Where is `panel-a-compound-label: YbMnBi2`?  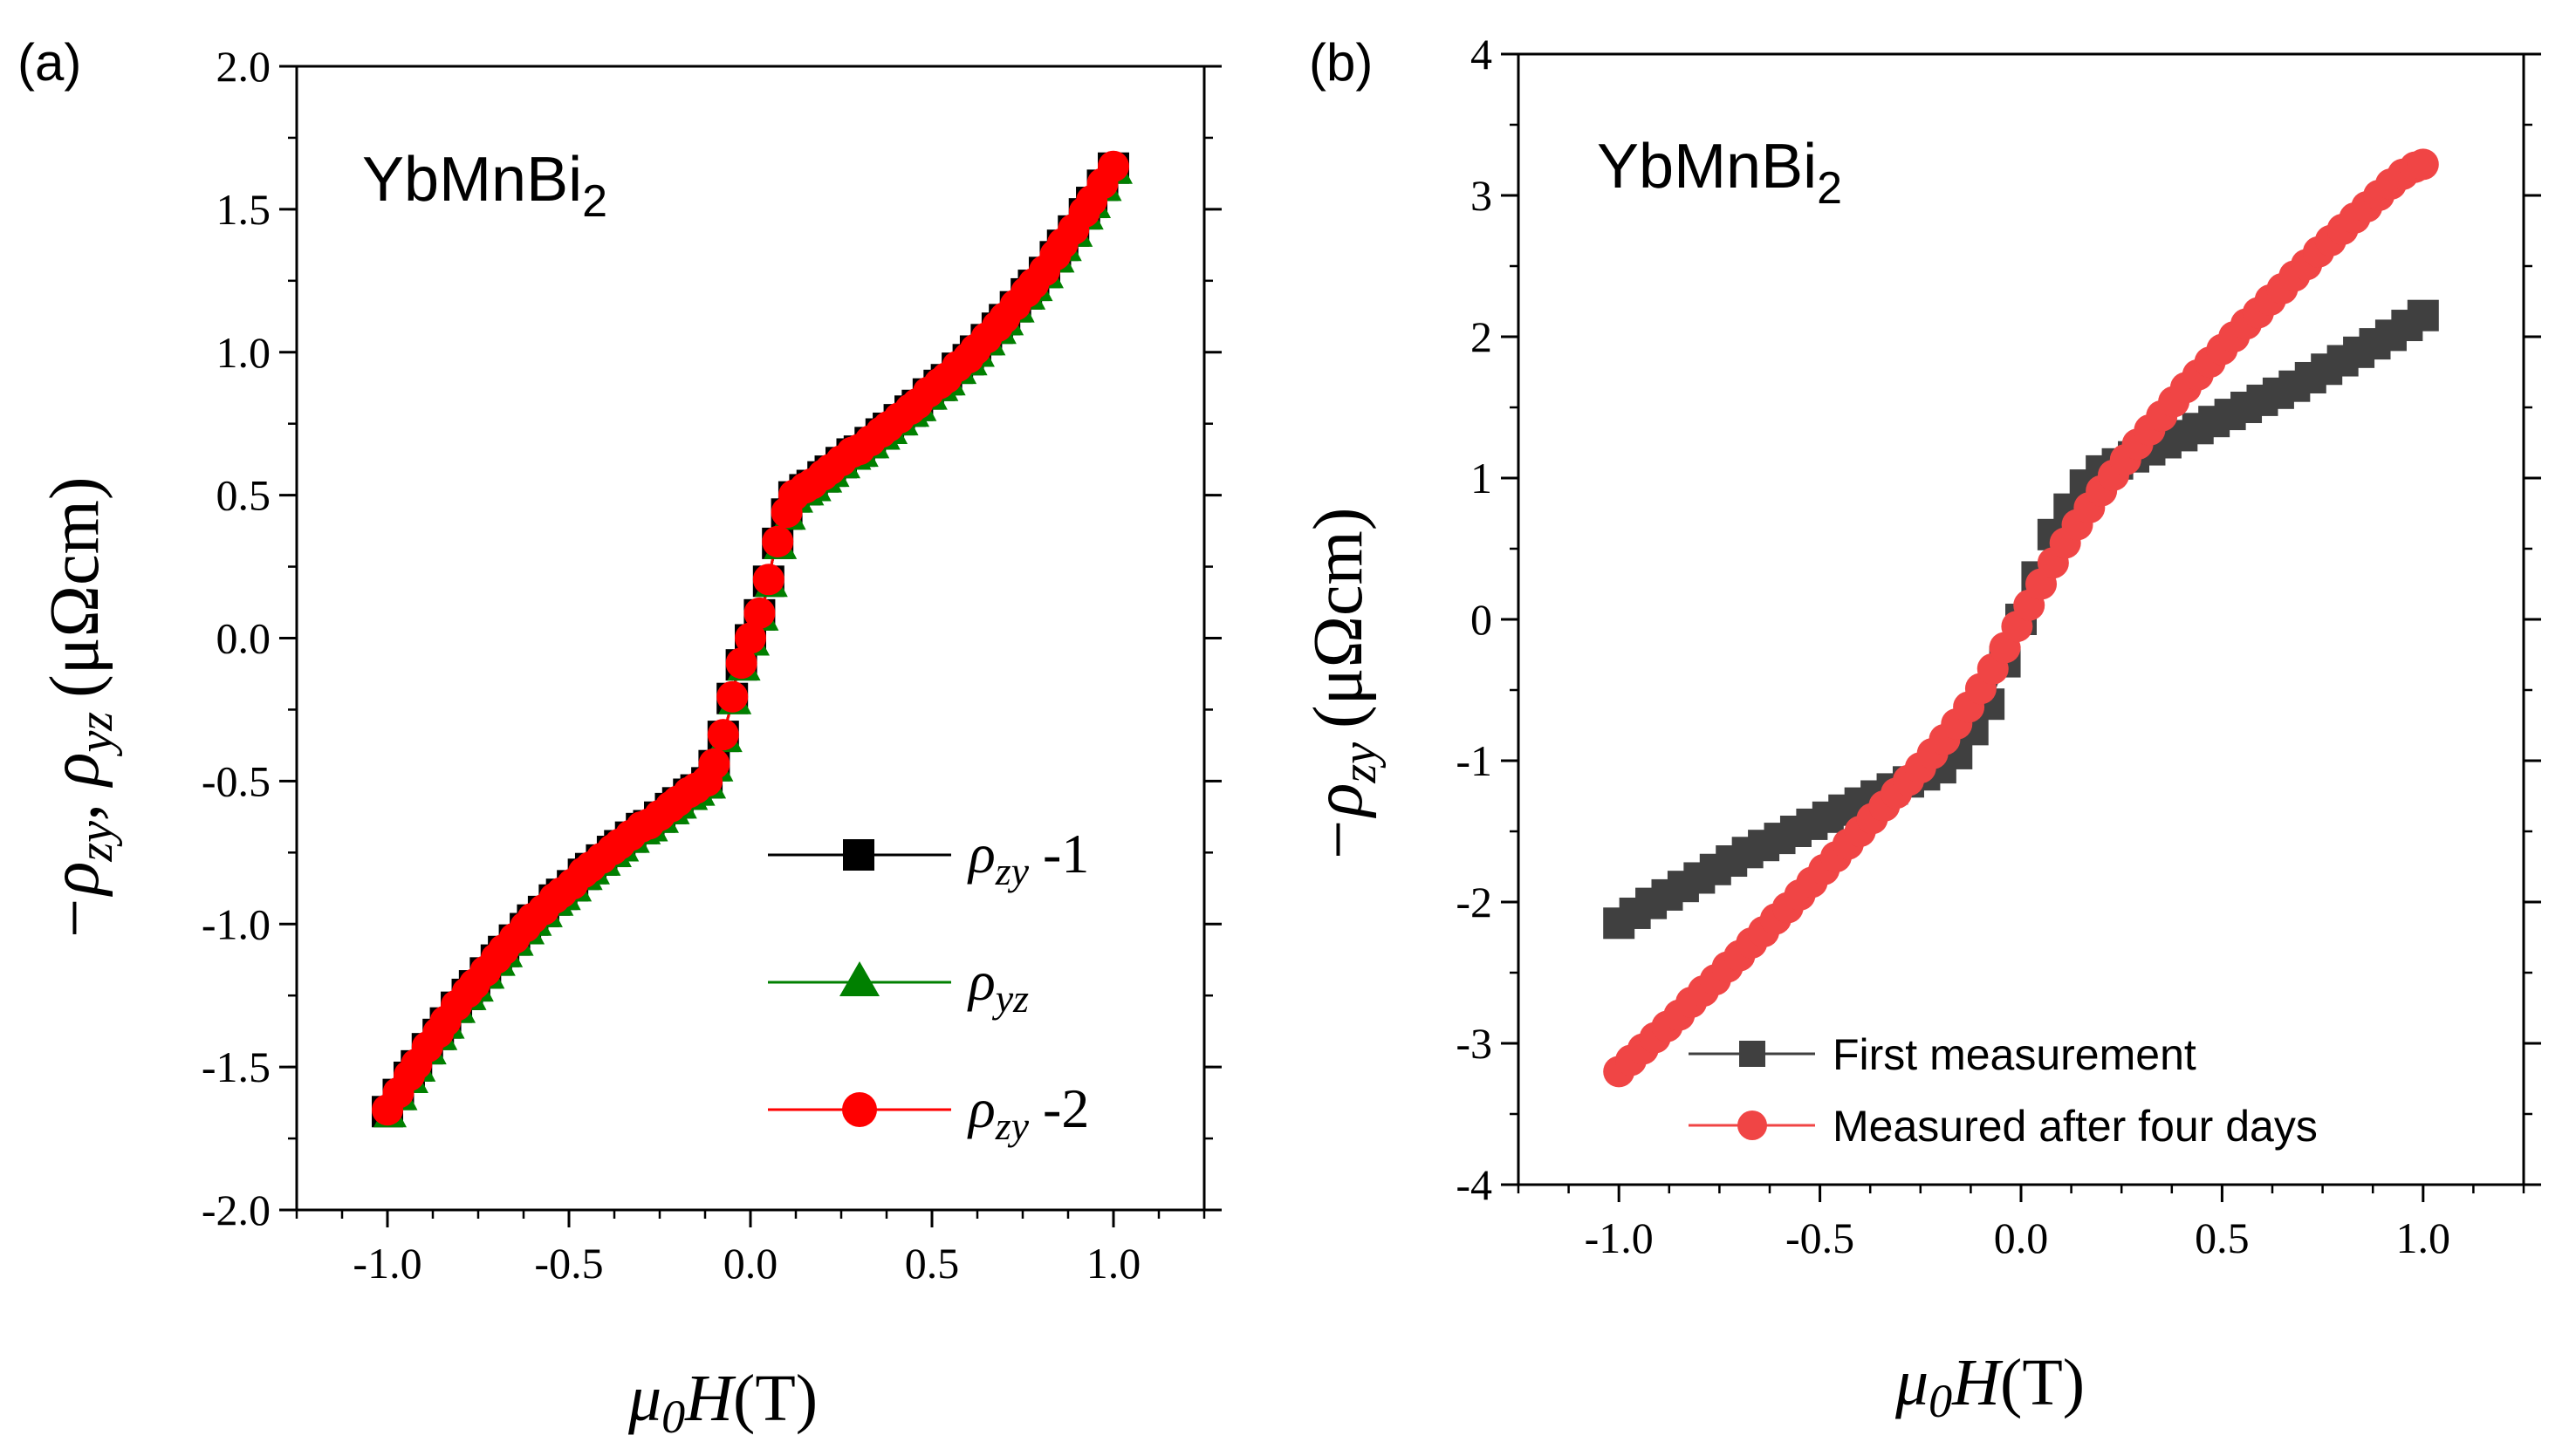 panel-a-compound-label: YbMnBi2 is located at coordinates (485, 186).